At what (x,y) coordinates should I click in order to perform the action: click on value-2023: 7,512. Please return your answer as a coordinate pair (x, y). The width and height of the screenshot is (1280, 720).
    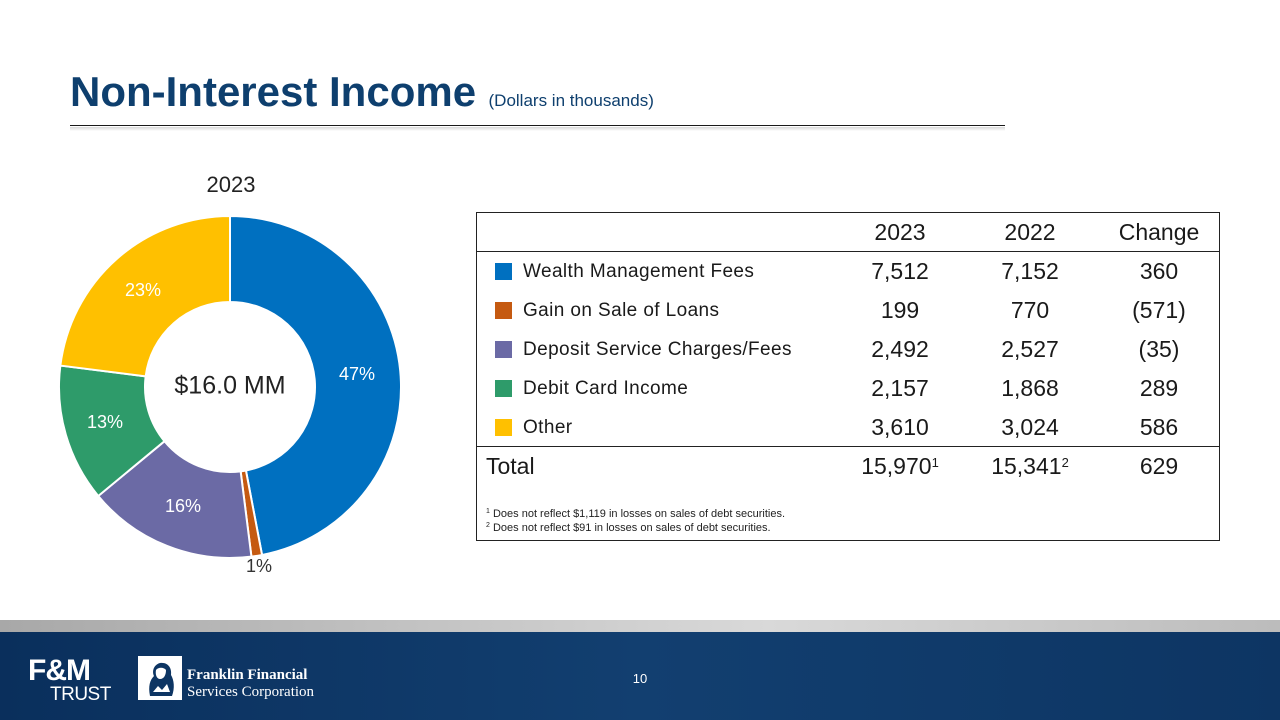
    Looking at the image, I should click on (900, 271).